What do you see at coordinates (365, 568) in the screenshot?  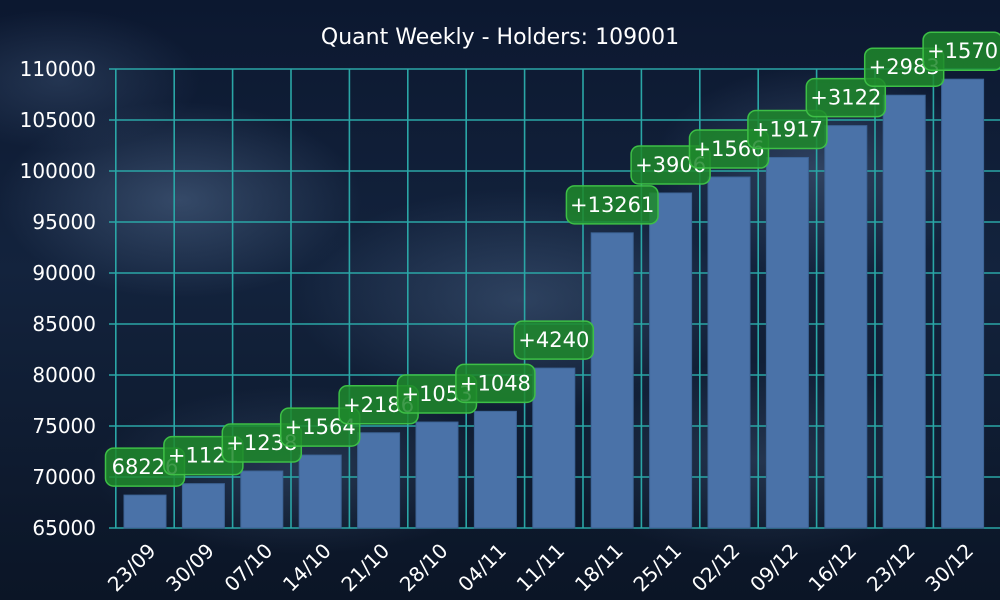 I see `x-tick-label: 21/10` at bounding box center [365, 568].